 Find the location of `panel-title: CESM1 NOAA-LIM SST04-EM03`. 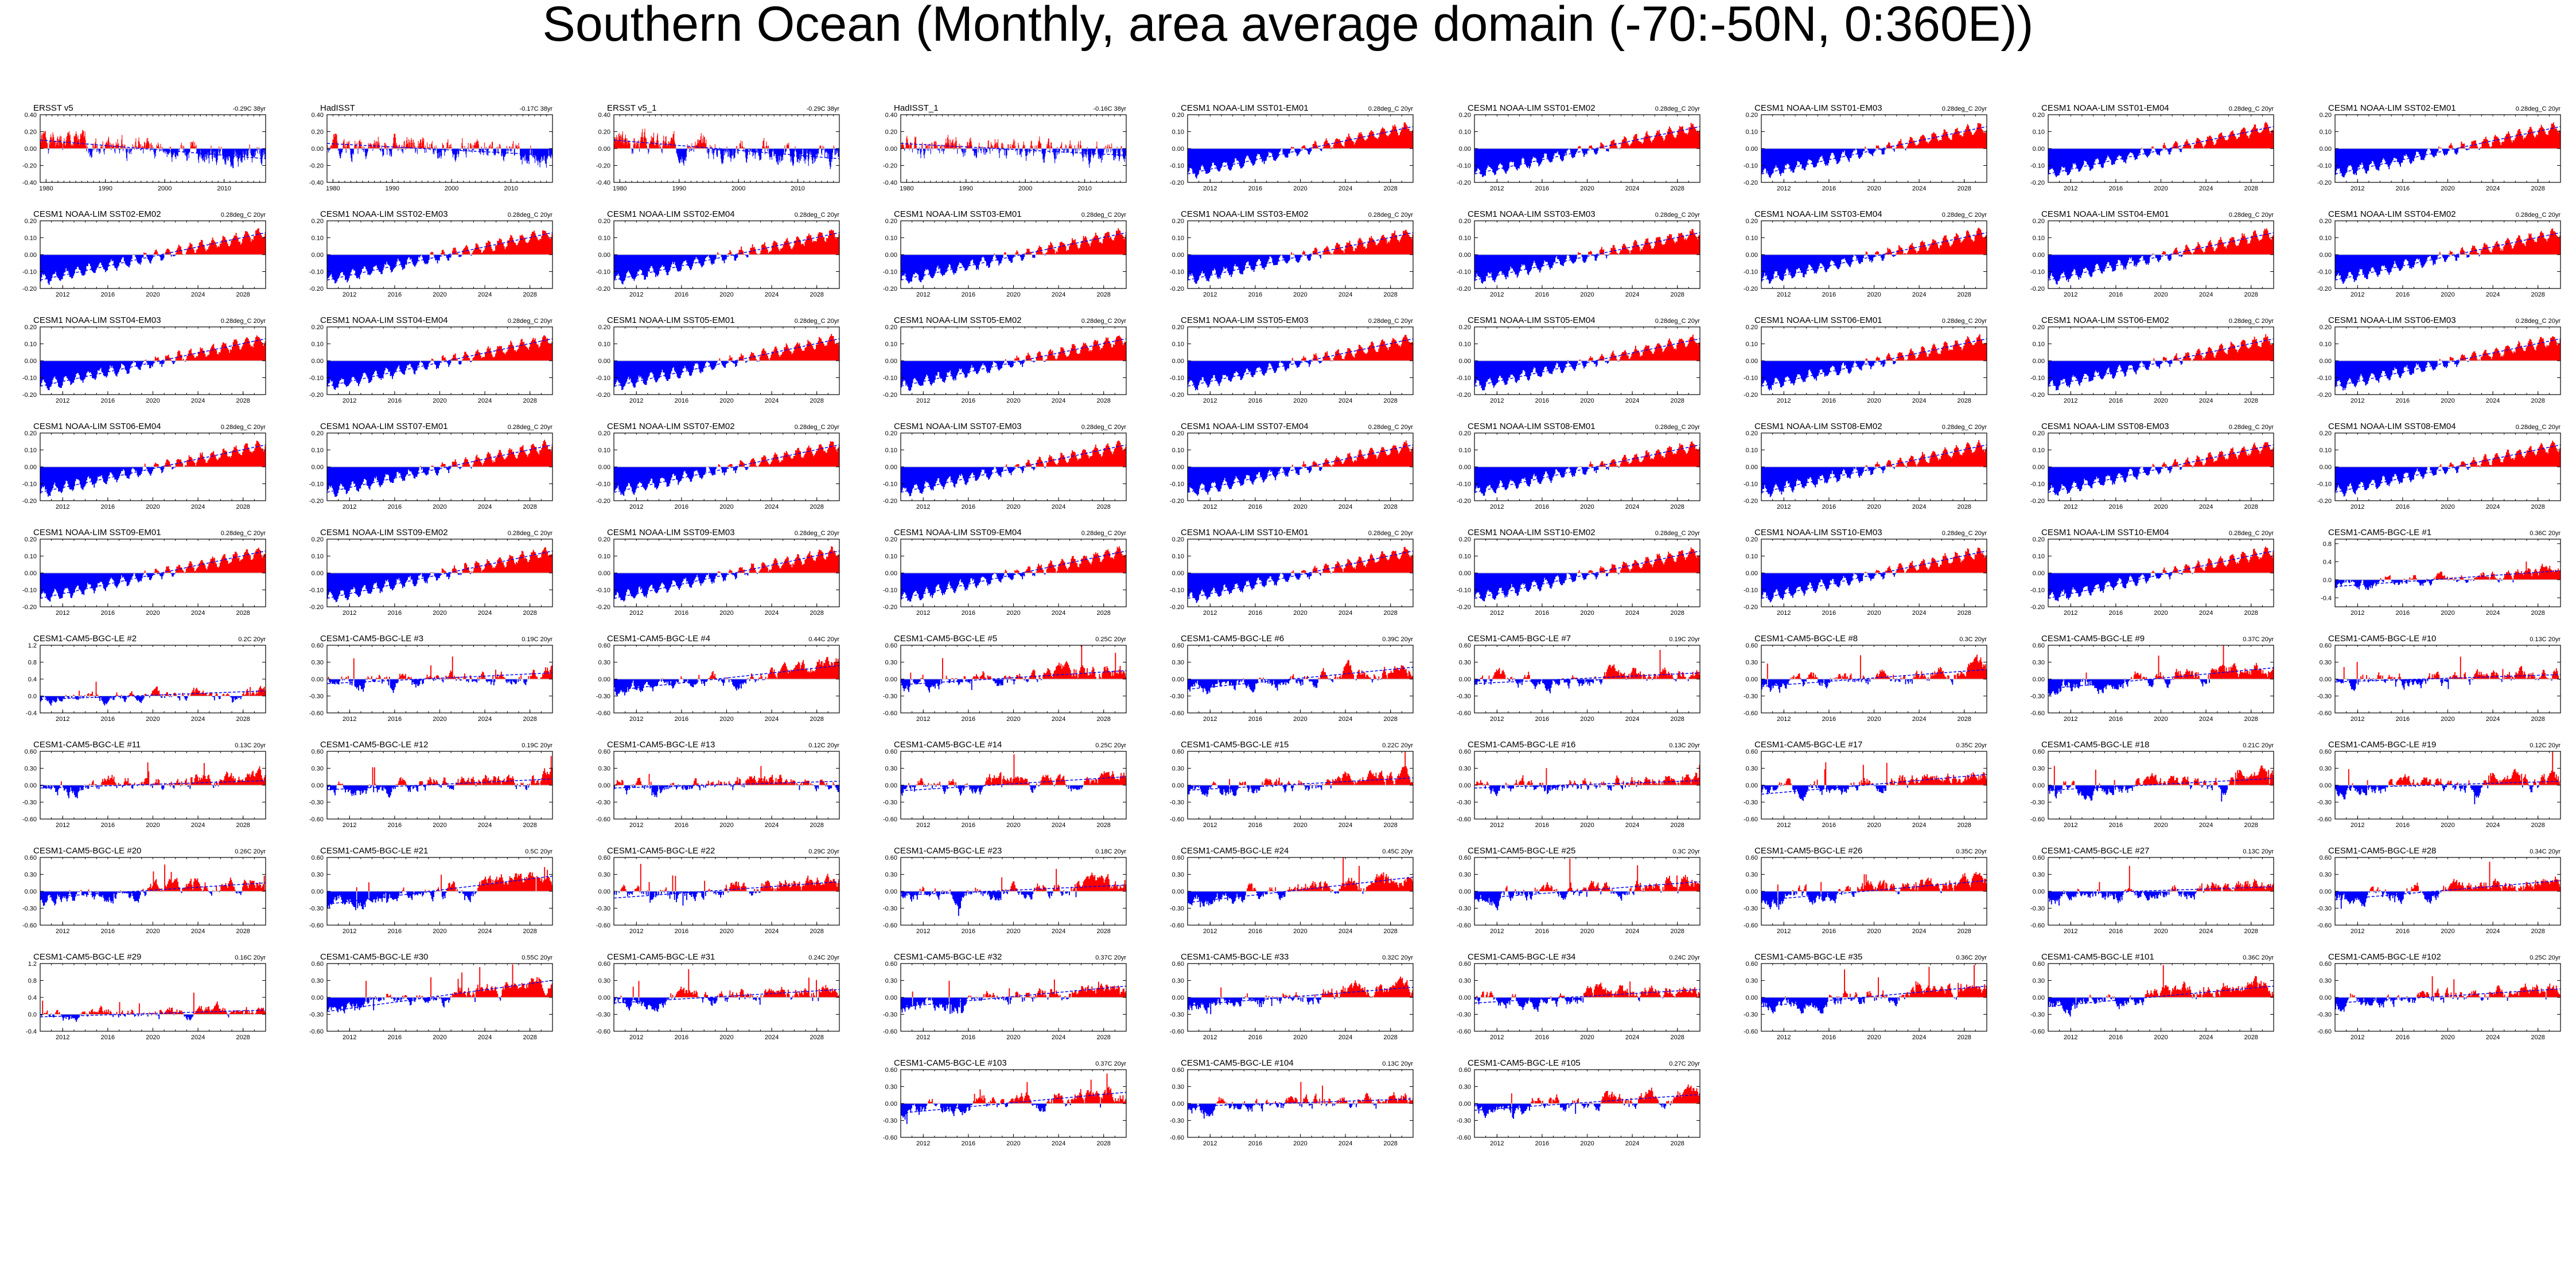

panel-title: CESM1 NOAA-LIM SST04-EM03 is located at coordinates (97, 320).